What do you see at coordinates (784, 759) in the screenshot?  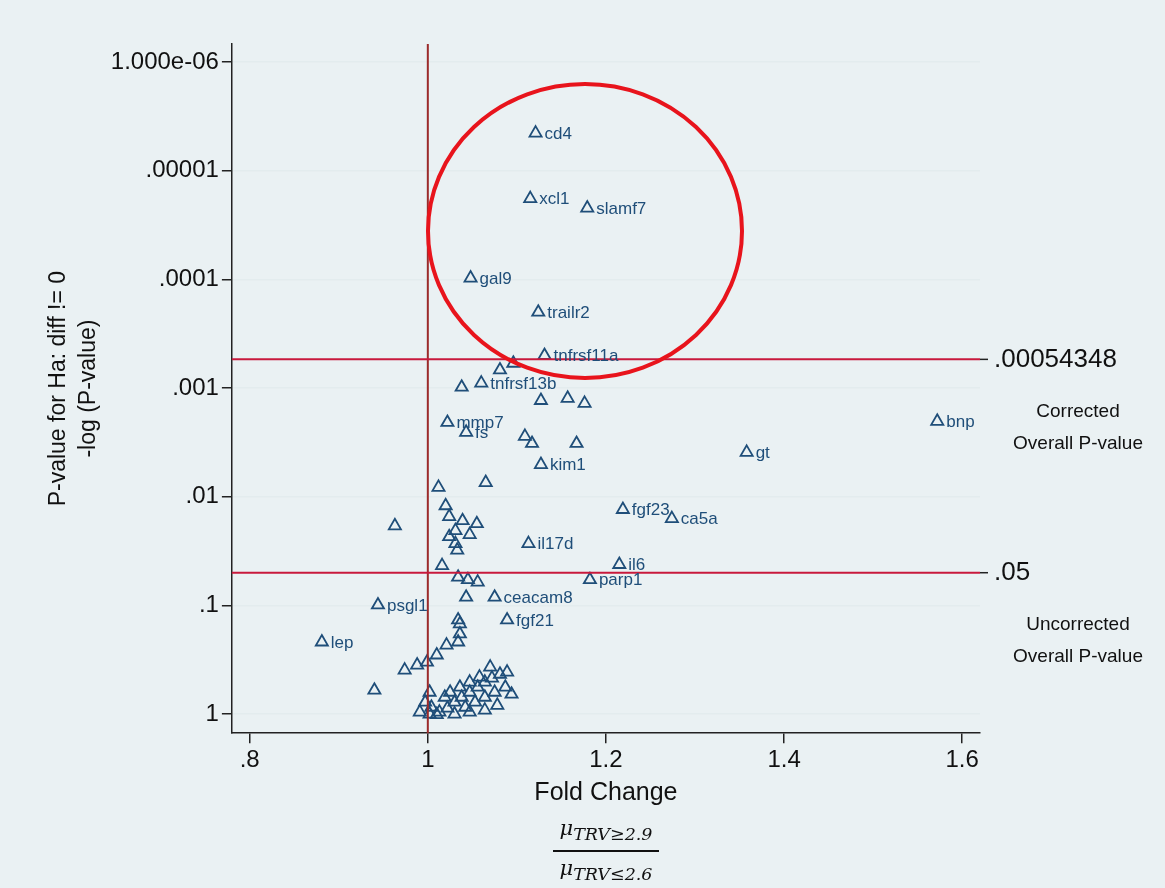 I see `x-tick-label: 1.4` at bounding box center [784, 759].